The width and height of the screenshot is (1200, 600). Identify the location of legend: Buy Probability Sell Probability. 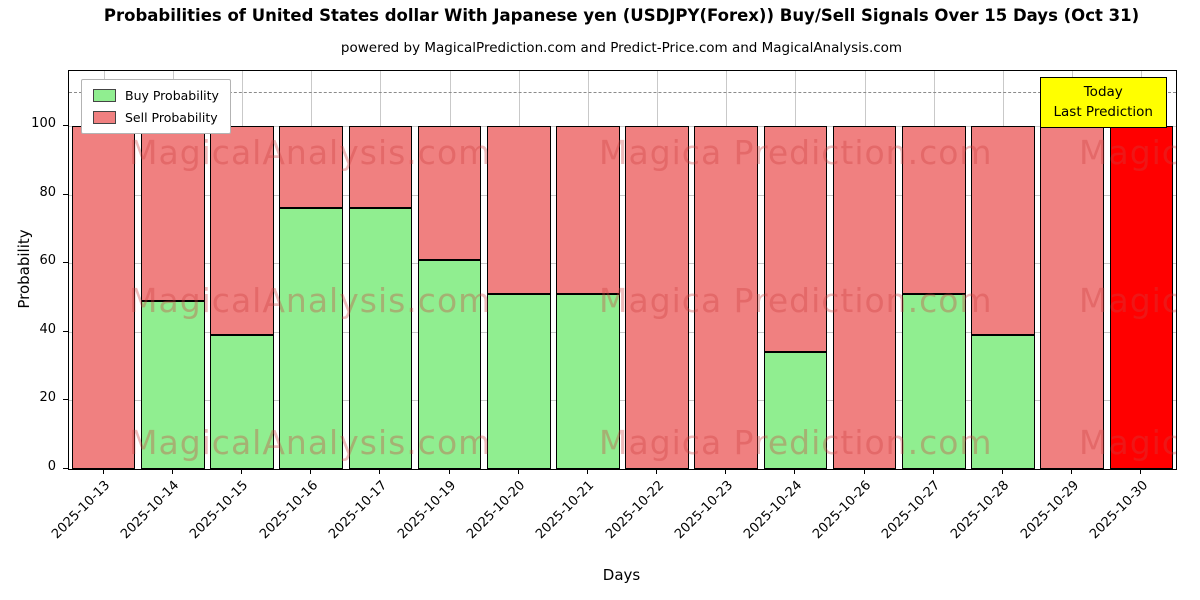
(156, 106).